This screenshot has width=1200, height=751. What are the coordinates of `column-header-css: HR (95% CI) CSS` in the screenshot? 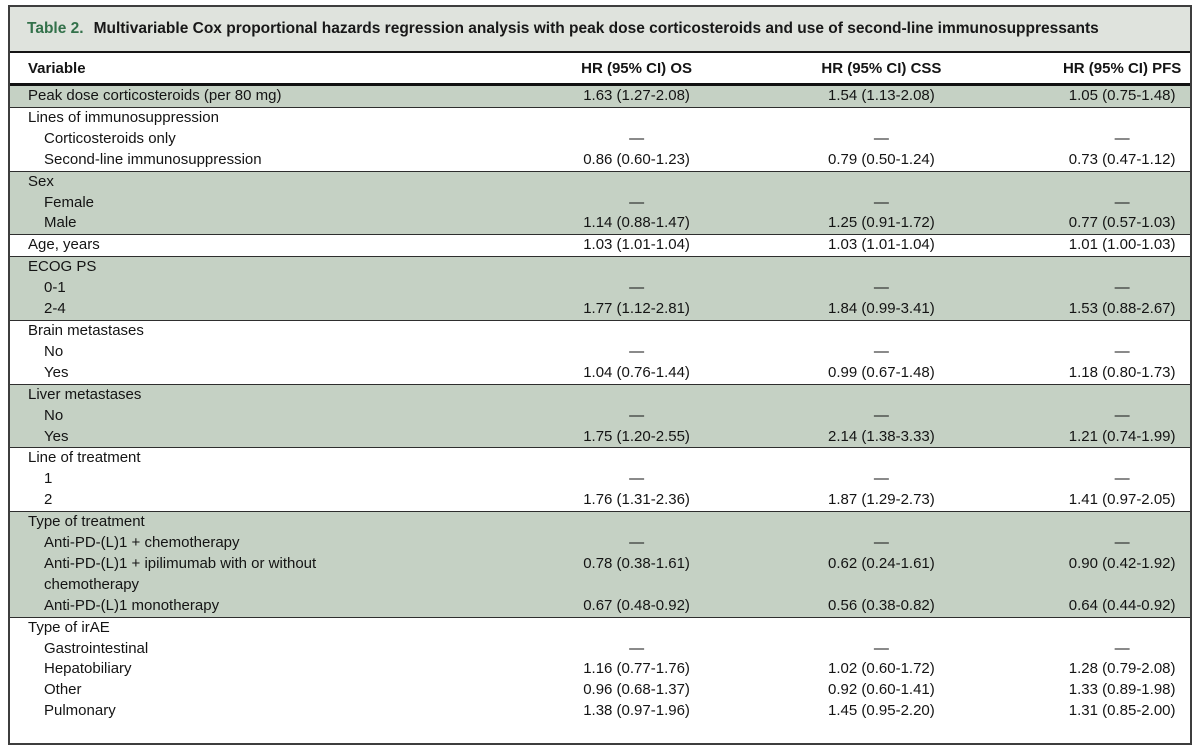 It's located at (881, 69).